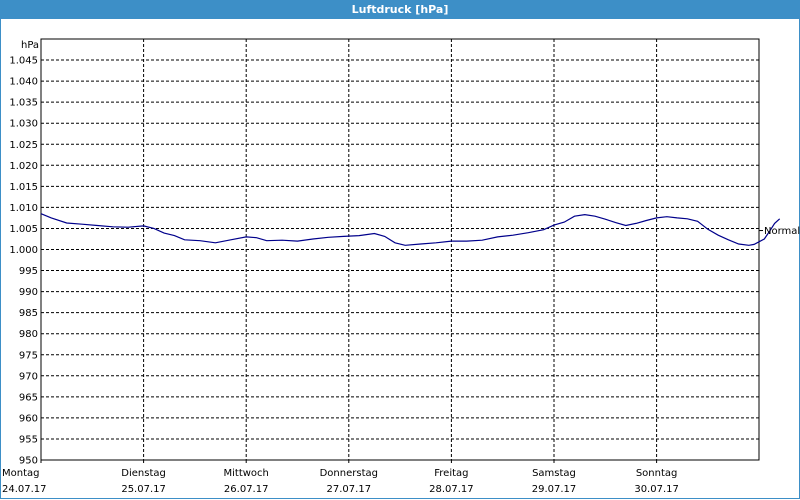  I want to click on y-tick-label: 965, so click(28, 397).